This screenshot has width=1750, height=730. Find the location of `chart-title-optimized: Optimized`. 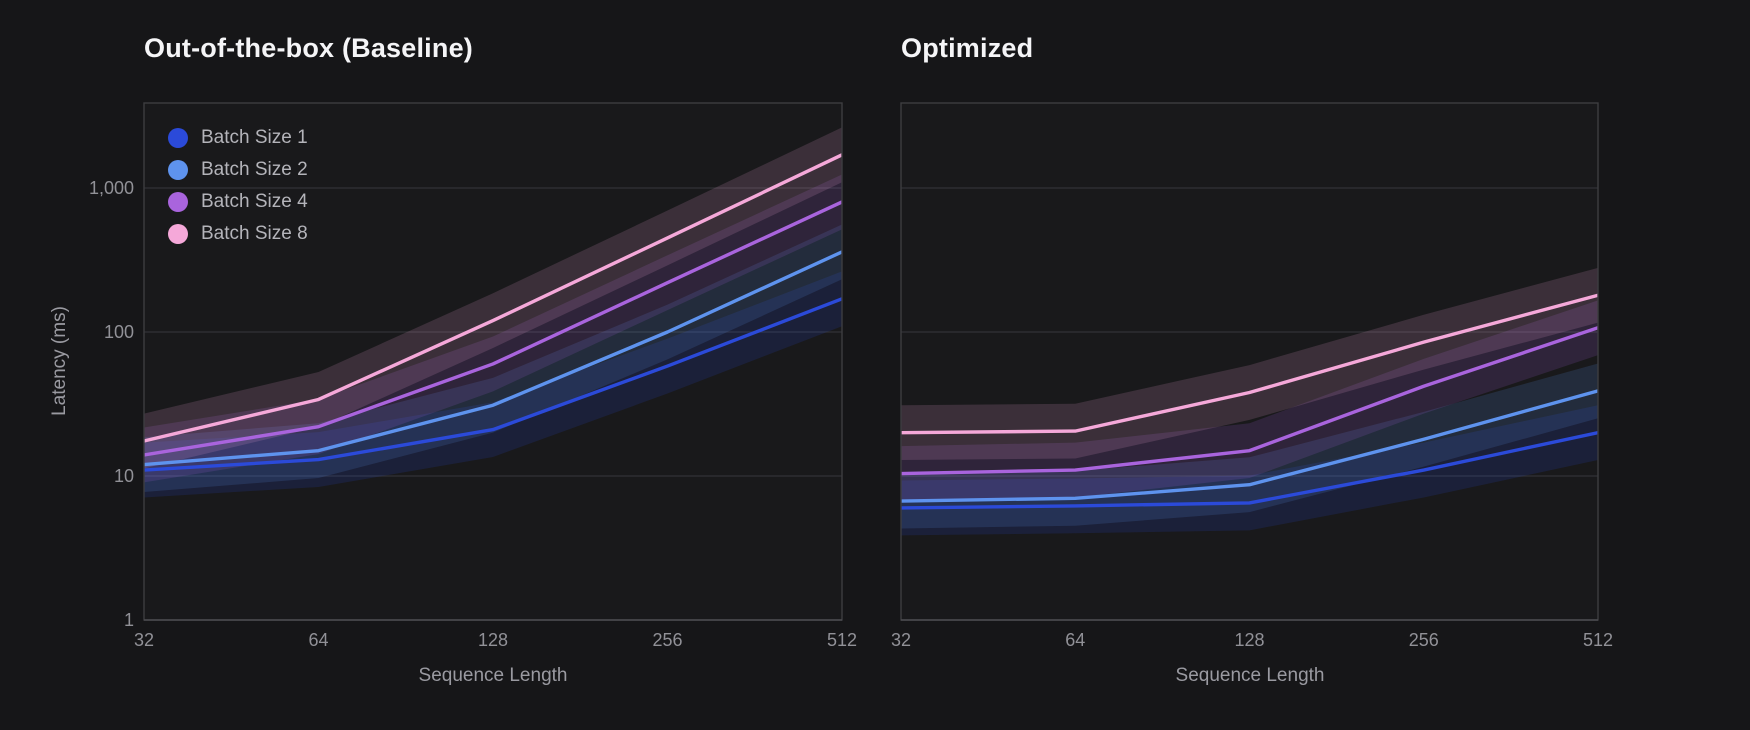

chart-title-optimized: Optimized is located at coordinates (967, 48).